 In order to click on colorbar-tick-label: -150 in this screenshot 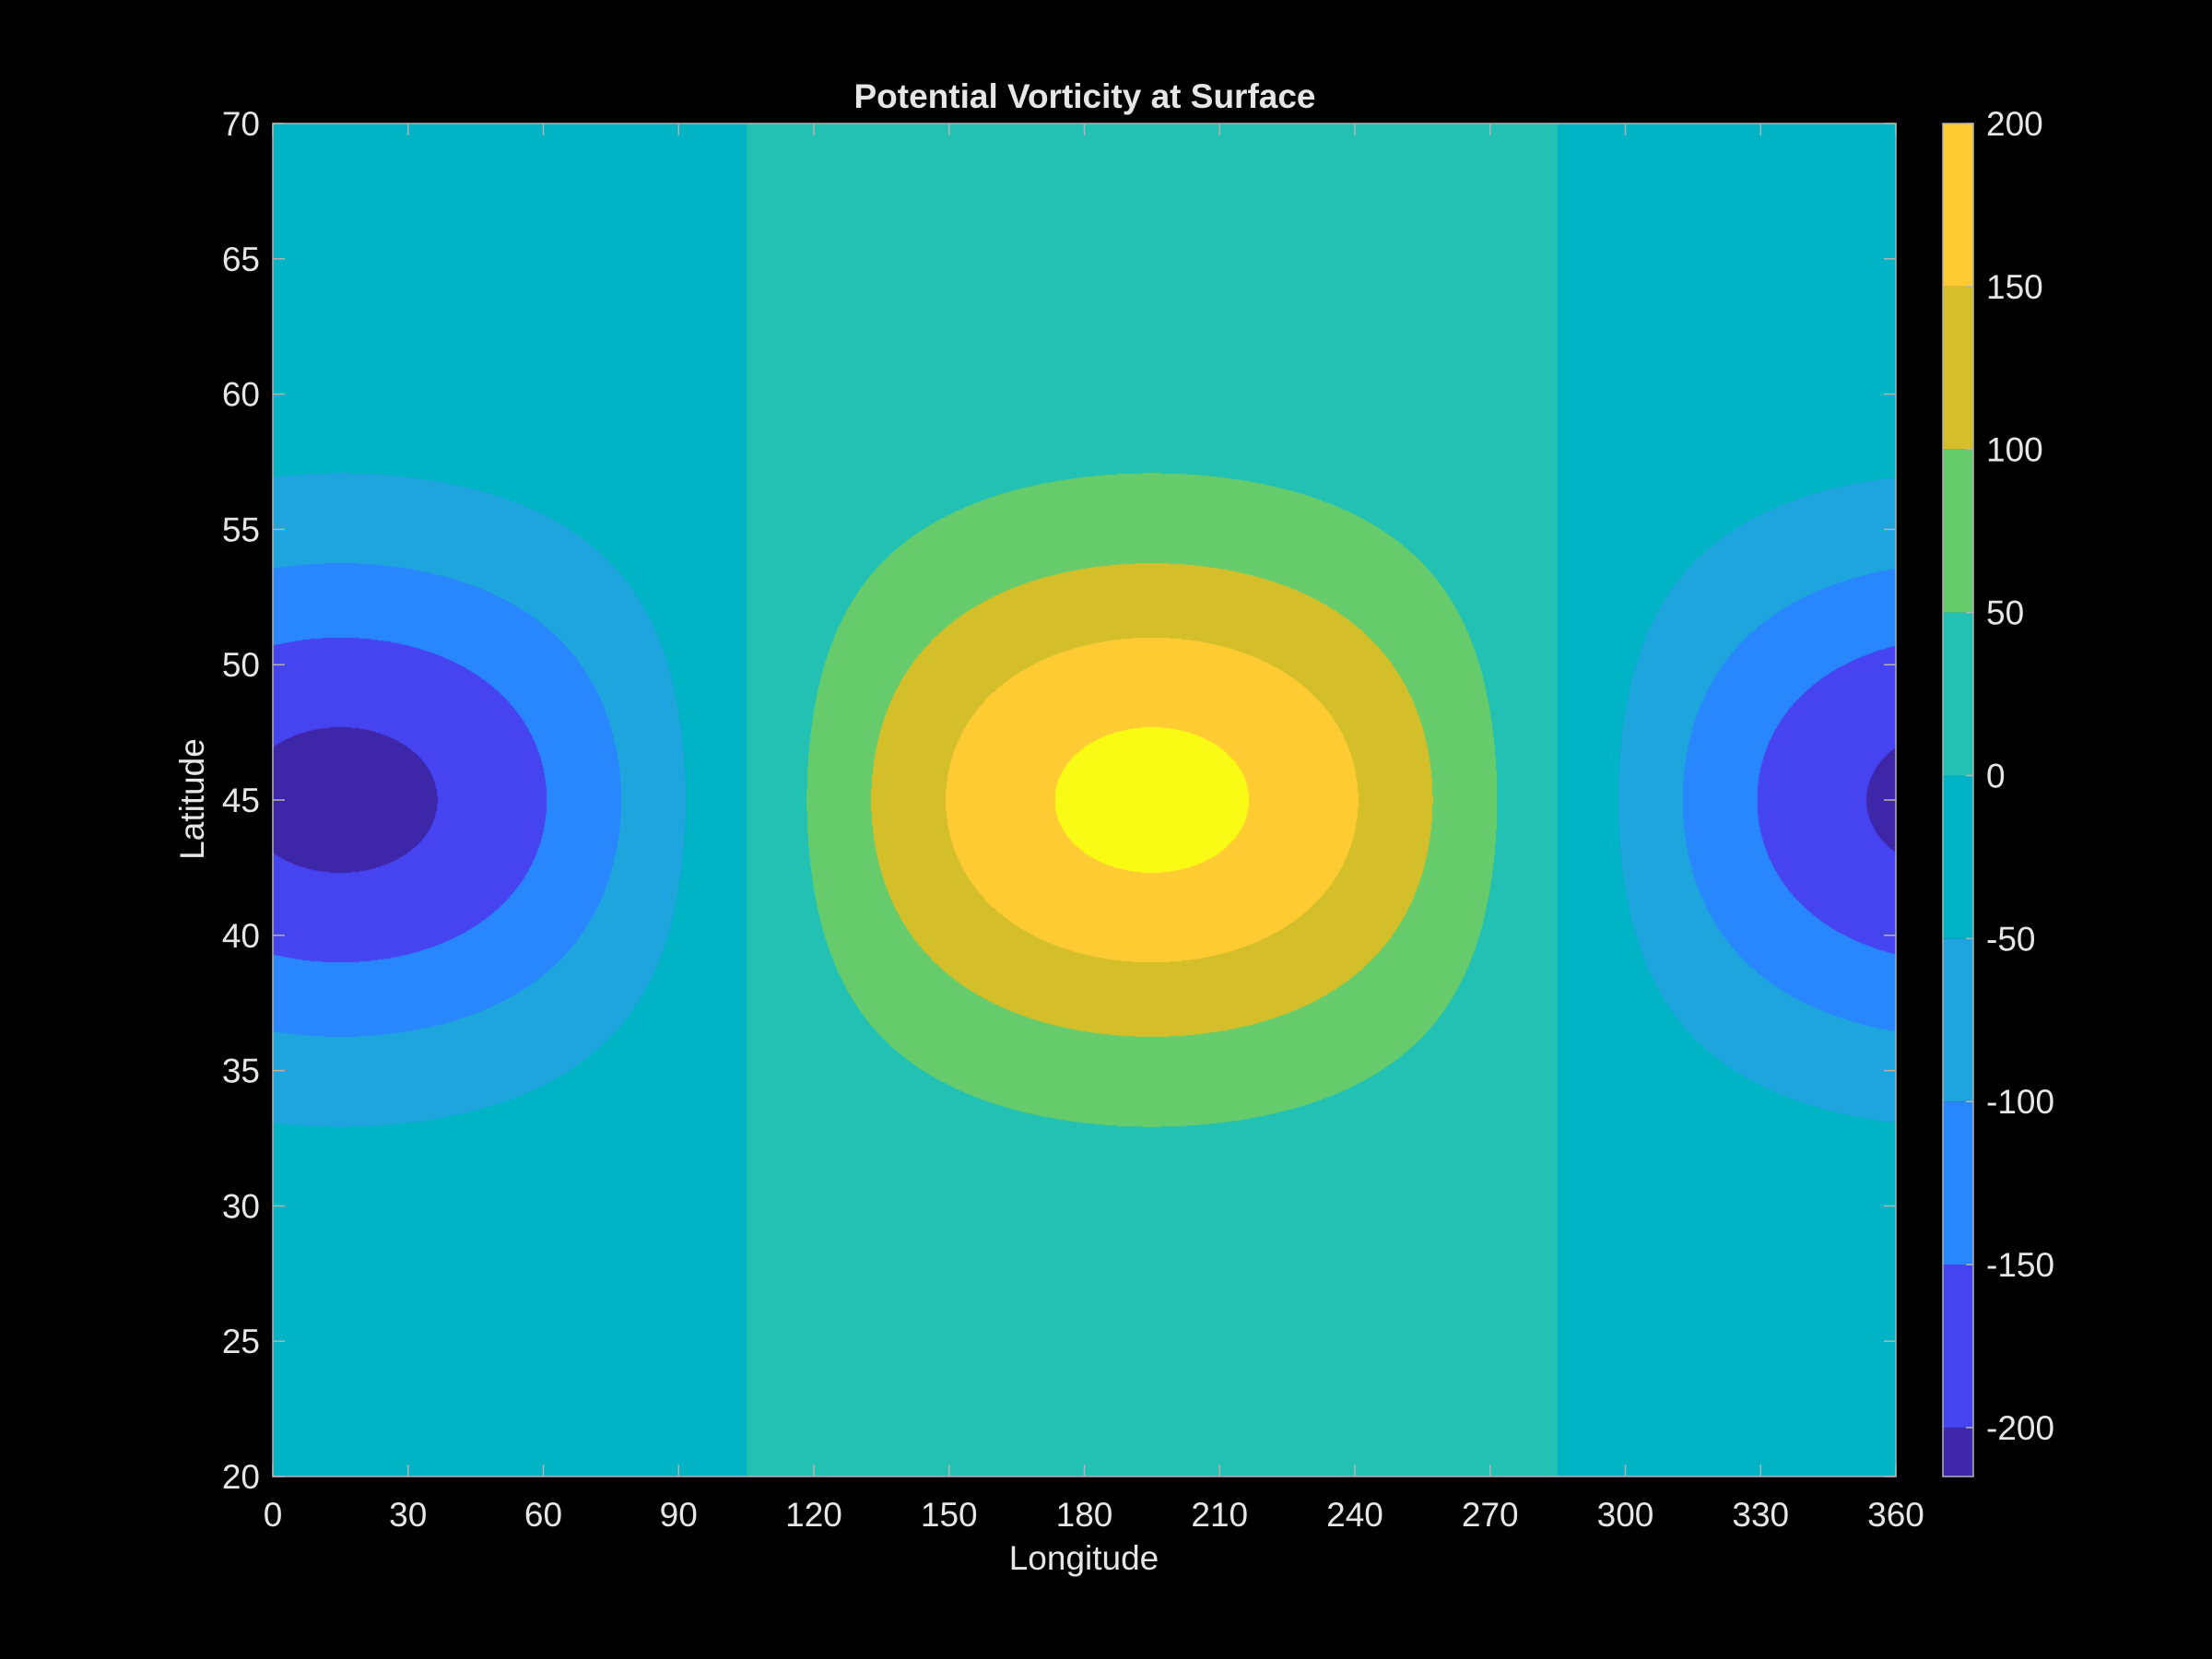, I will do `click(2020, 1265)`.